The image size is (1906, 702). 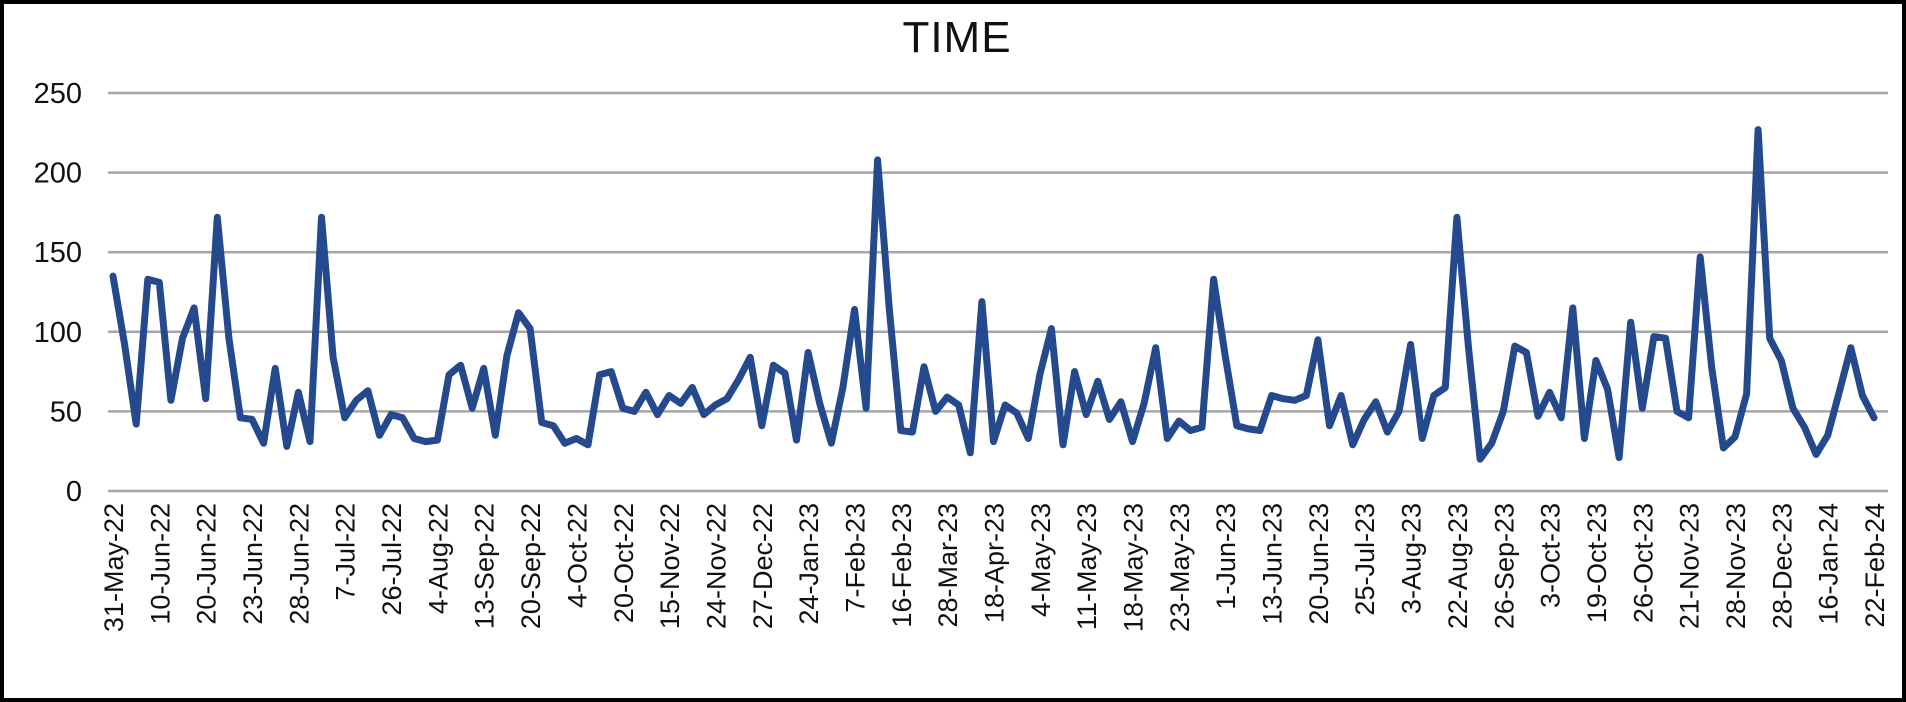 What do you see at coordinates (948, 565) in the screenshot?
I see `x-tick-label: 28-Mar-23` at bounding box center [948, 565].